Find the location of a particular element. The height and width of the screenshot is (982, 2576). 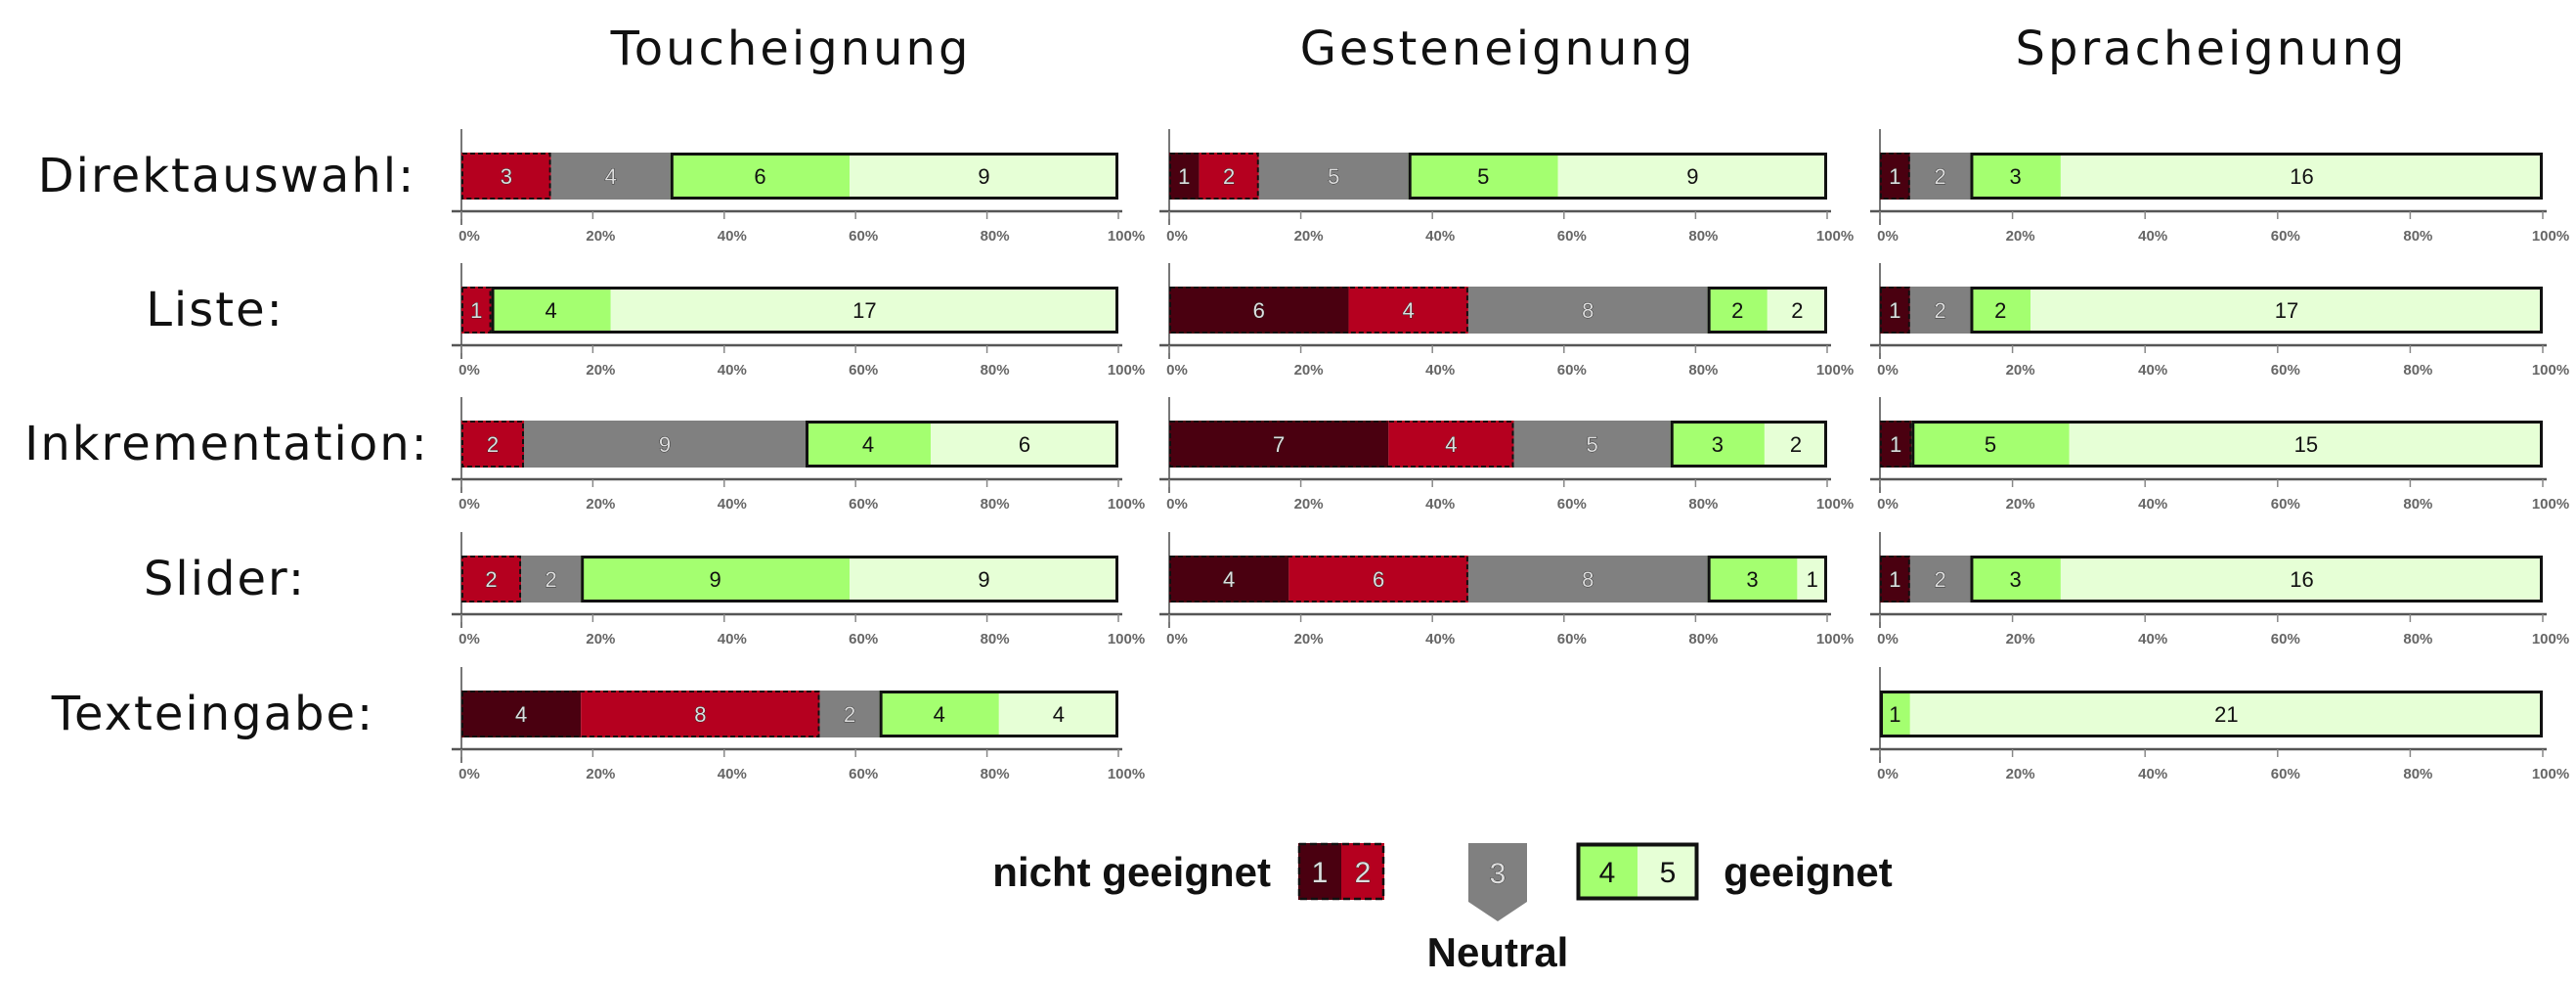

data-label: 8 is located at coordinates (700, 714).